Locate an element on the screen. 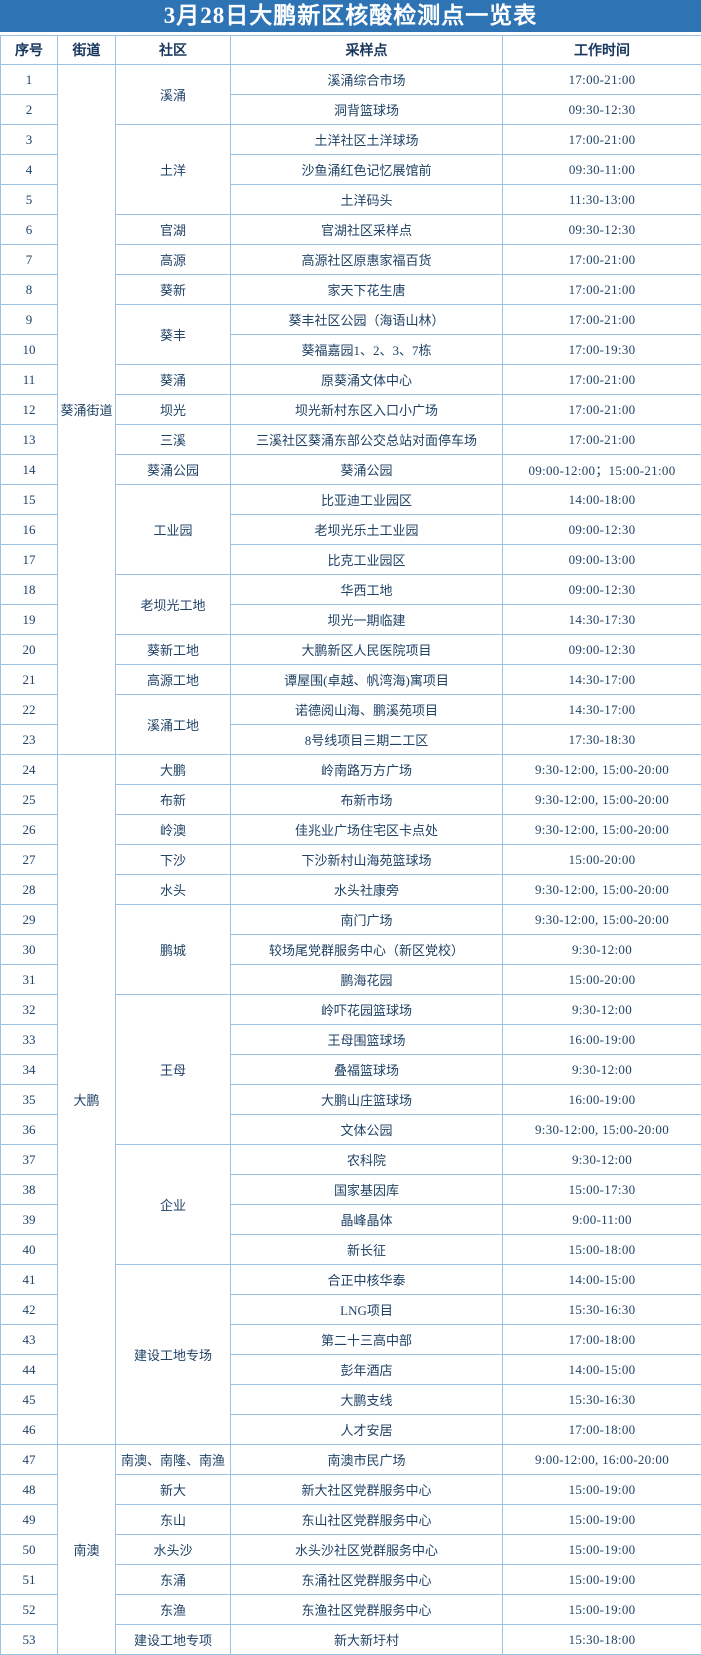 The width and height of the screenshot is (701, 1655). cell-serial-no: 1 is located at coordinates (29, 80).